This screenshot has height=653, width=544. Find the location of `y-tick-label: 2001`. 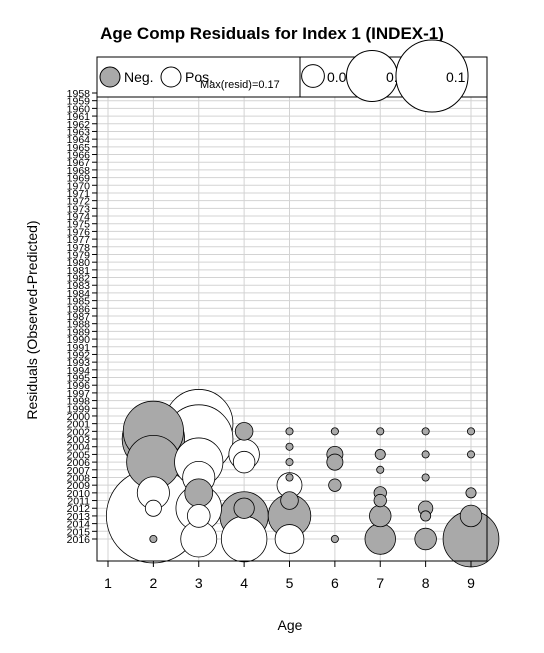

y-tick-label: 2001 is located at coordinates (79, 425).